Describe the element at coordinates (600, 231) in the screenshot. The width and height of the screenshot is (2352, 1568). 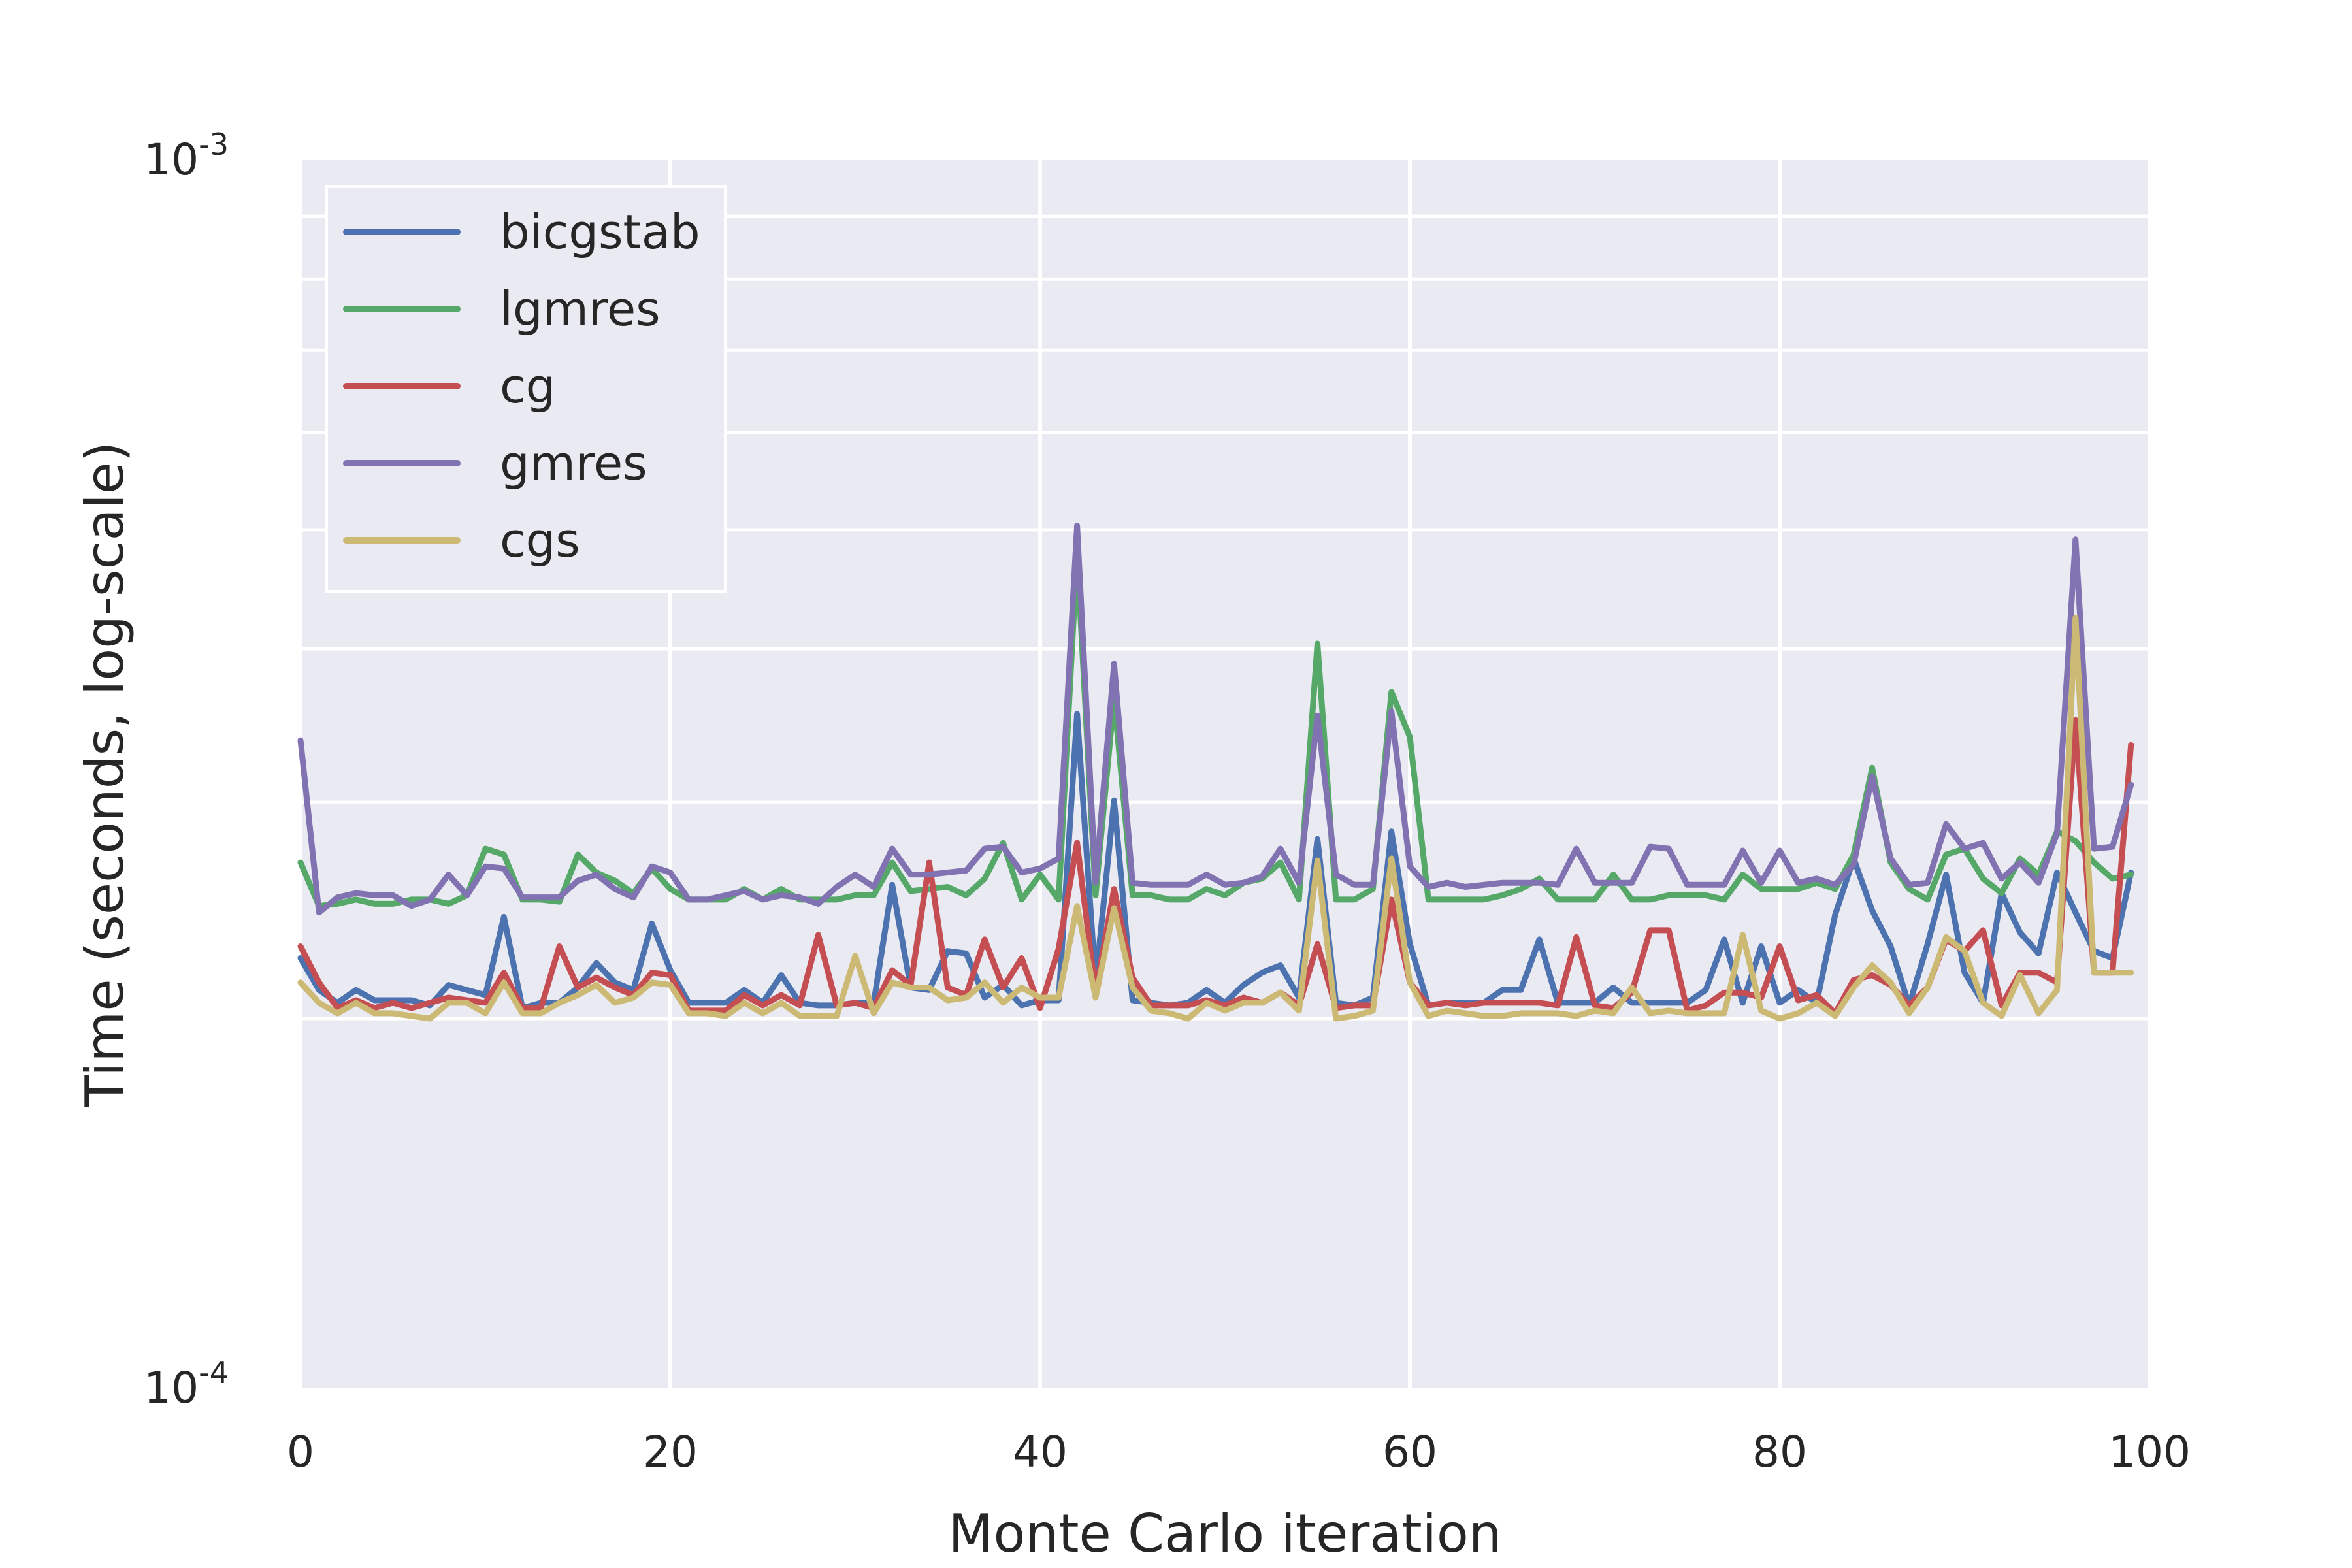
I see `legend-label-bicgstab: bicgstab` at that location.